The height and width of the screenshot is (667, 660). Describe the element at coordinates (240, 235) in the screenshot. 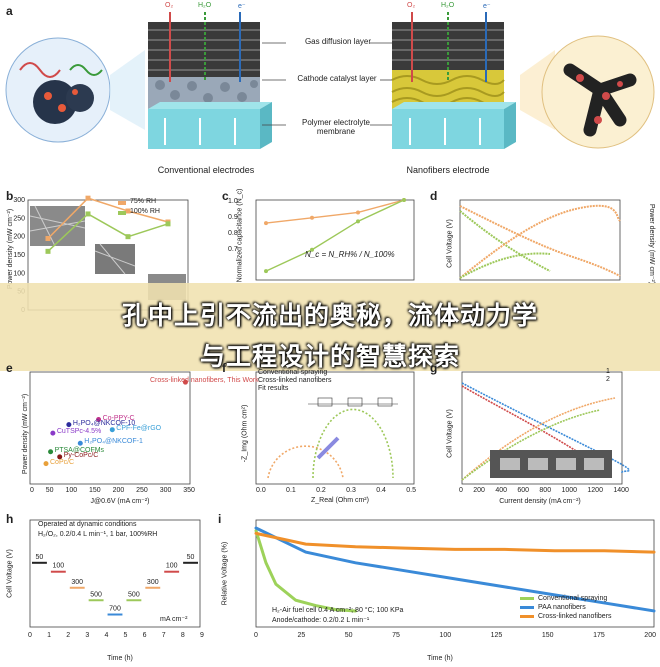

I see `c-ylabel: Normalized capacitance (N_c)` at that location.